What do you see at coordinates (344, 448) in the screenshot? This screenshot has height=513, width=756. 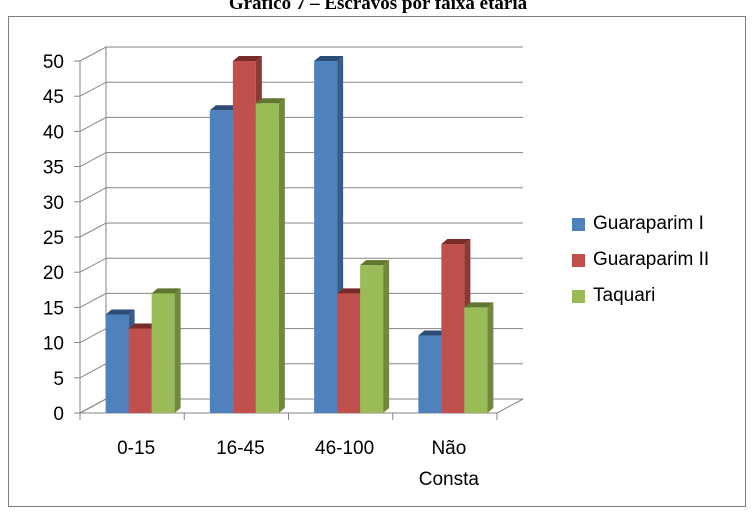 I see `x-tick-label: 46-100` at bounding box center [344, 448].